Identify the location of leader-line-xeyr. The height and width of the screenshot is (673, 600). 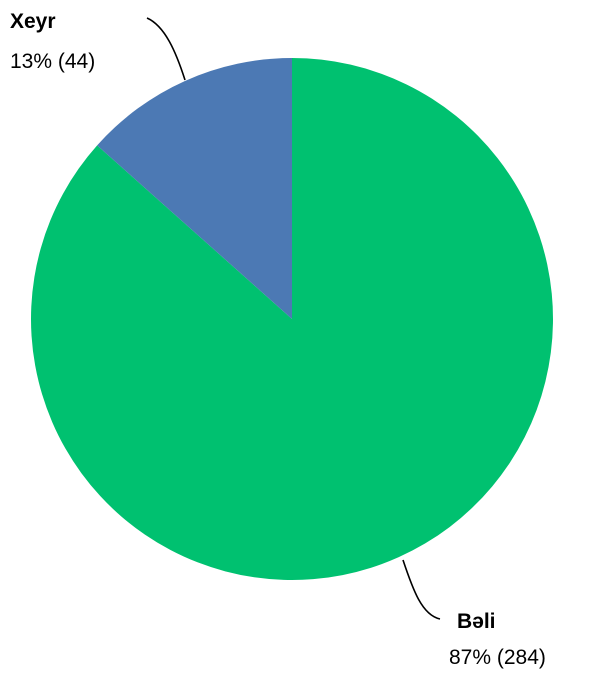
(166, 49).